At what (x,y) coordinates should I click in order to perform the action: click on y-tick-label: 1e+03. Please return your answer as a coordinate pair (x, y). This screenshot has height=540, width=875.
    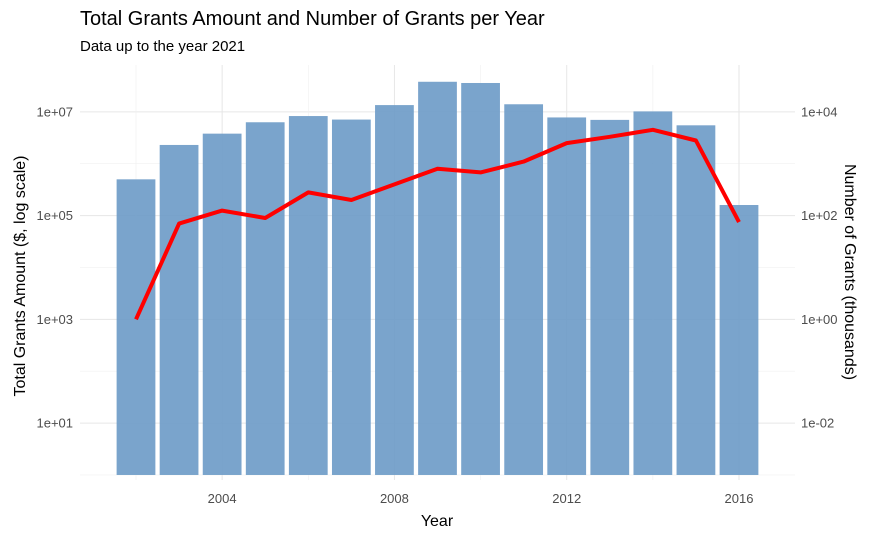
    Looking at the image, I should click on (54, 319).